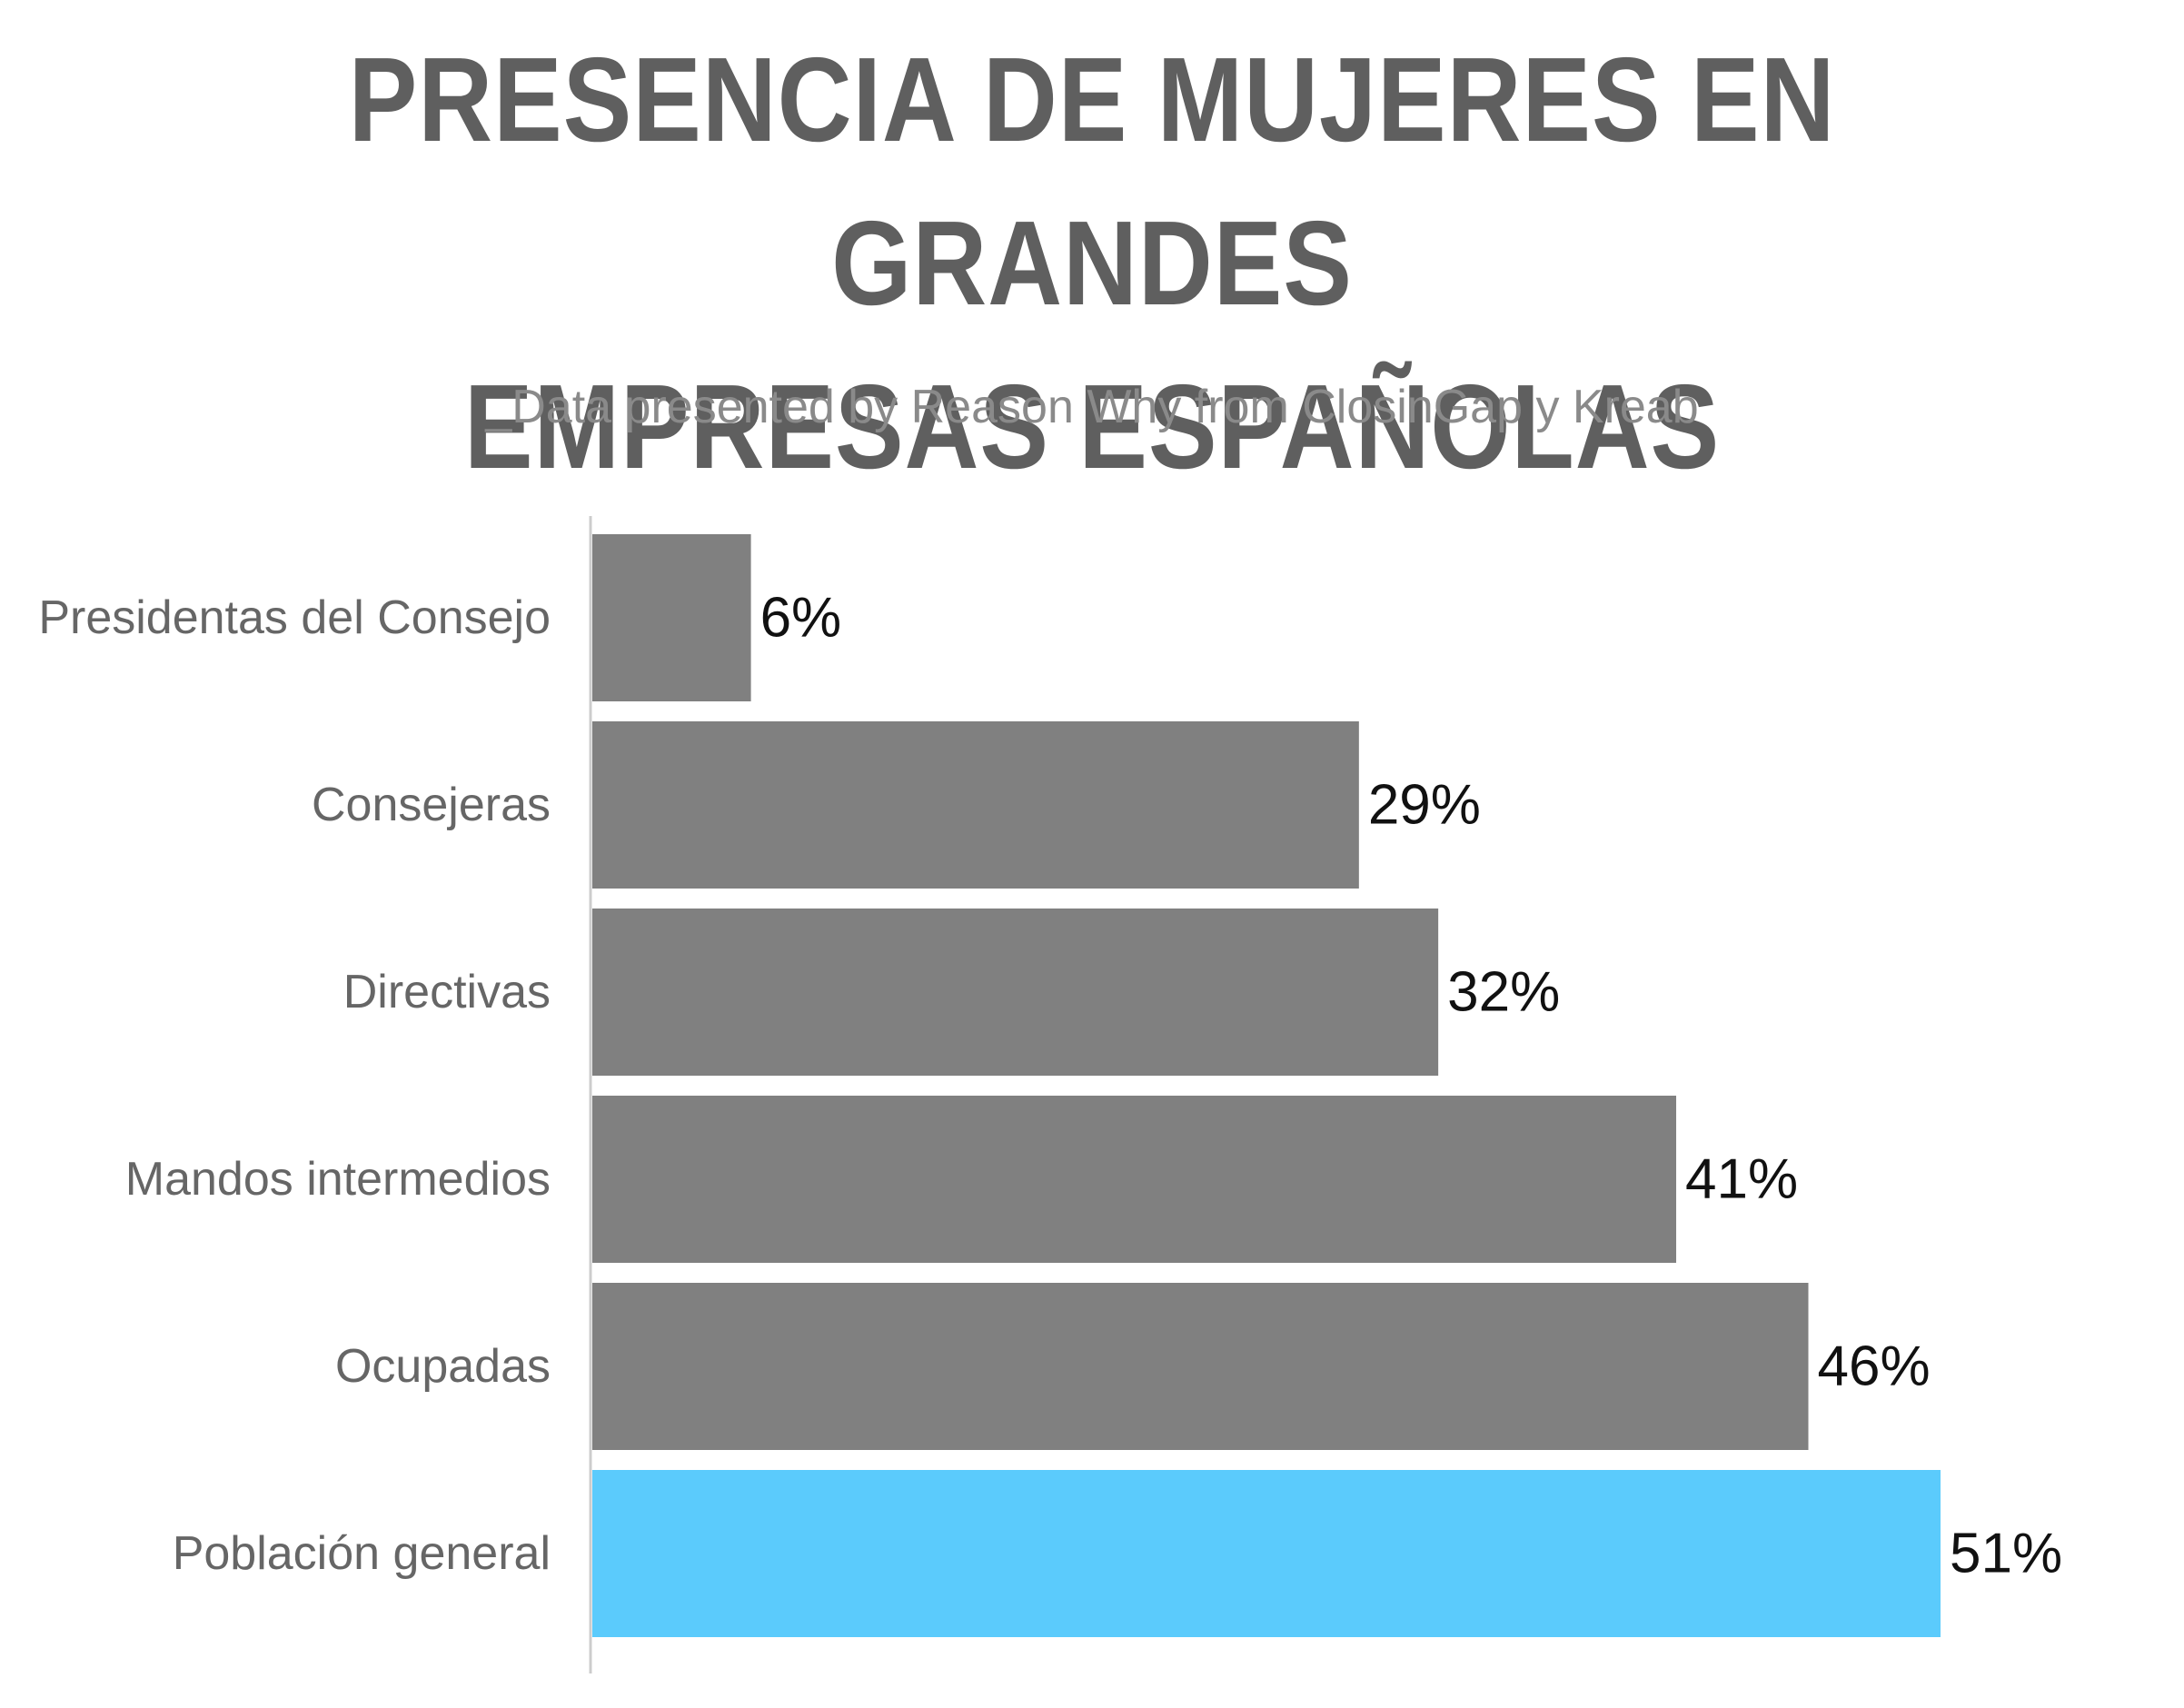  Describe the element at coordinates (1424, 805) in the screenshot. I see `value-label-1: 29%` at that location.